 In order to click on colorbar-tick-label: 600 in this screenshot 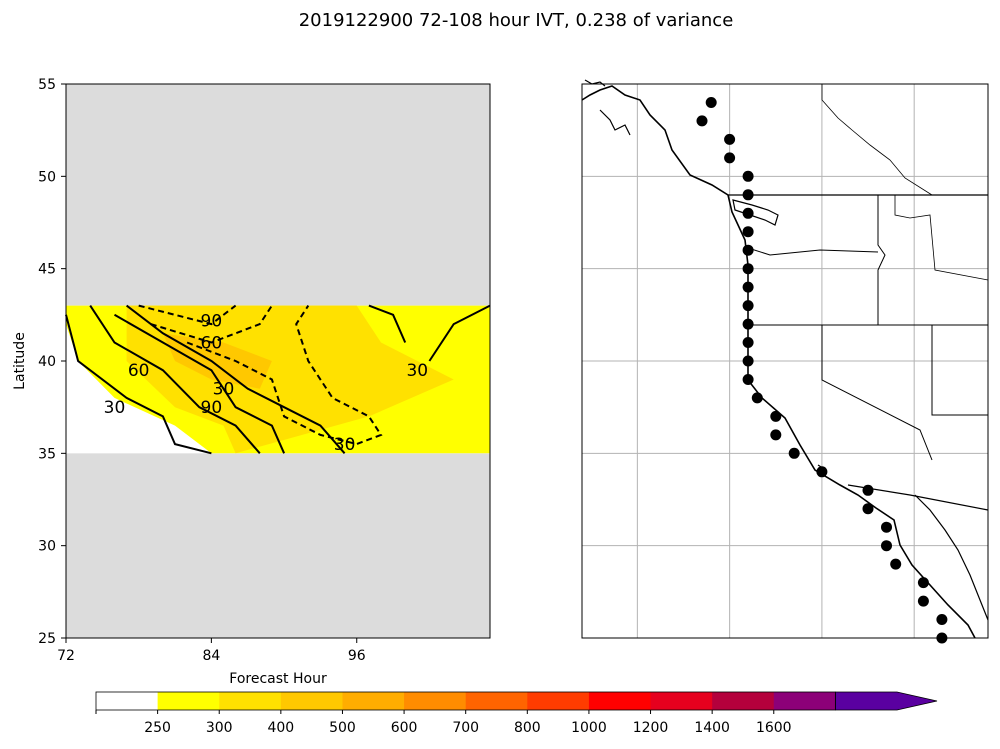, I will do `click(404, 728)`.